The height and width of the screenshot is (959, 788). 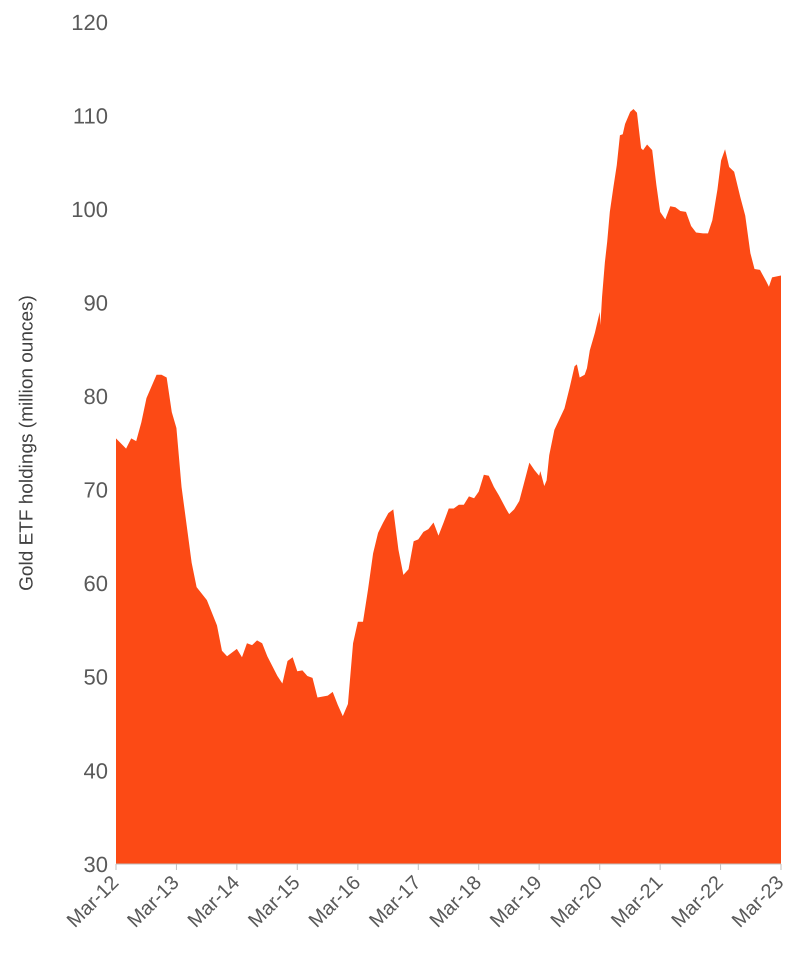 What do you see at coordinates (96, 397) in the screenshot?
I see `y-tick-label: 80` at bounding box center [96, 397].